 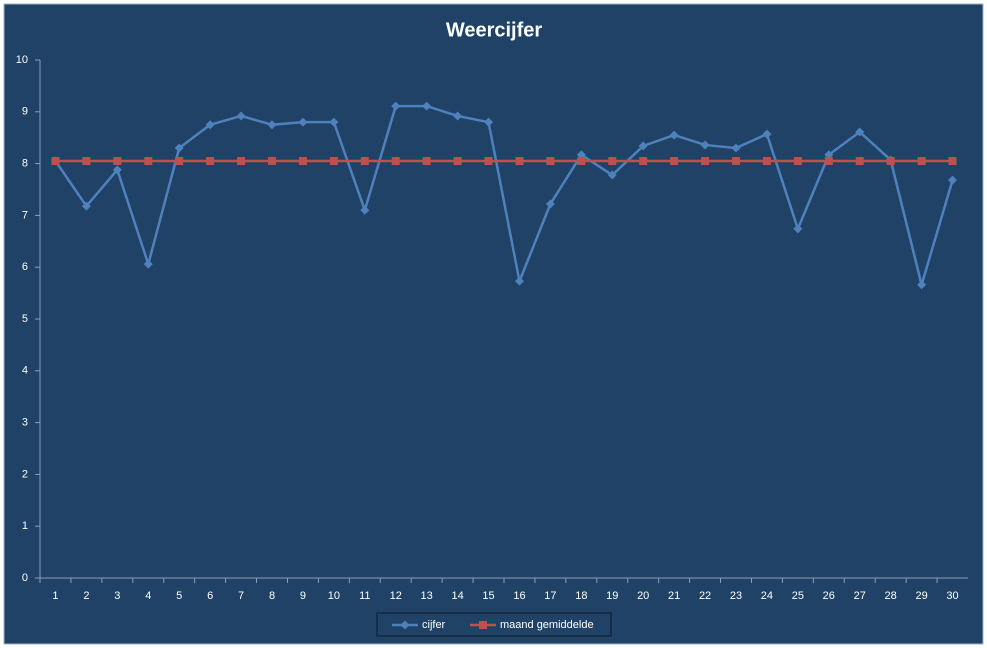 I want to click on x-tick-label: 10, so click(x=334, y=596).